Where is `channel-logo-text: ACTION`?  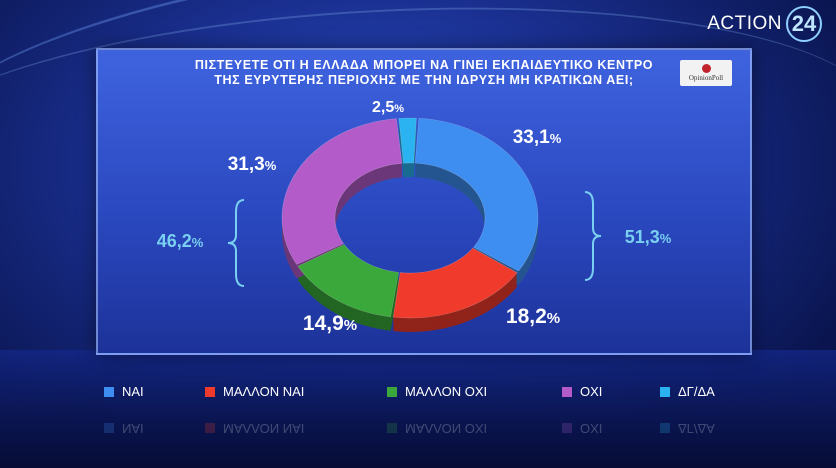 channel-logo-text: ACTION is located at coordinates (744, 23).